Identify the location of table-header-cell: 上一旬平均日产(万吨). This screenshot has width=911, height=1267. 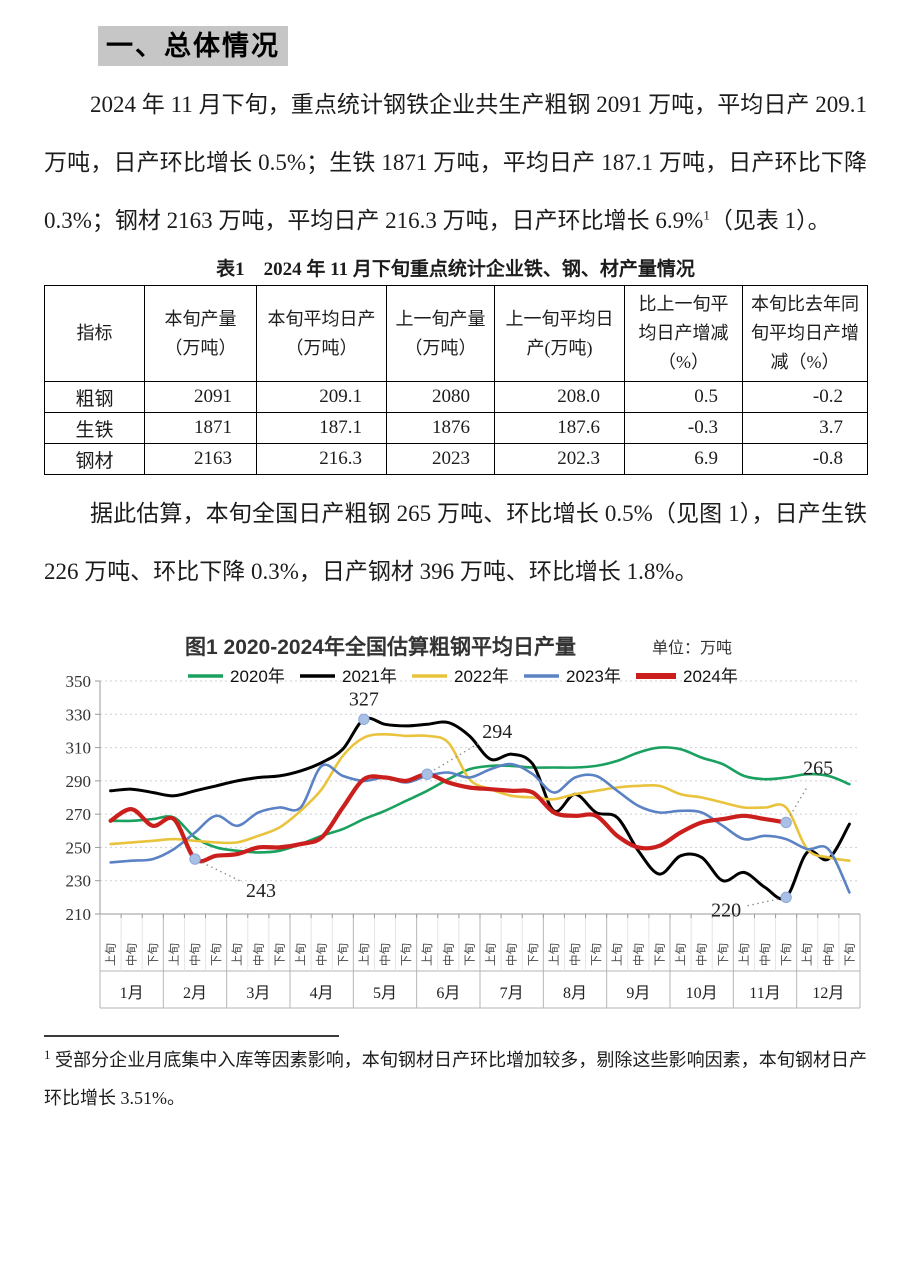
(559, 333).